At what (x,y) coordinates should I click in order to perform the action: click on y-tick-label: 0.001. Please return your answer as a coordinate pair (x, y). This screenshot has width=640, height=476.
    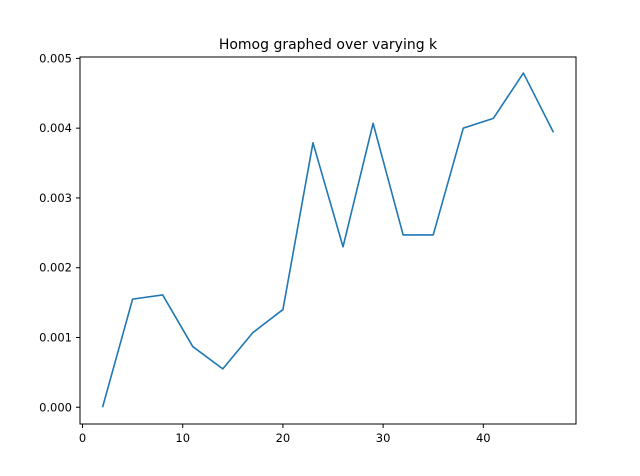
    Looking at the image, I should click on (55, 337).